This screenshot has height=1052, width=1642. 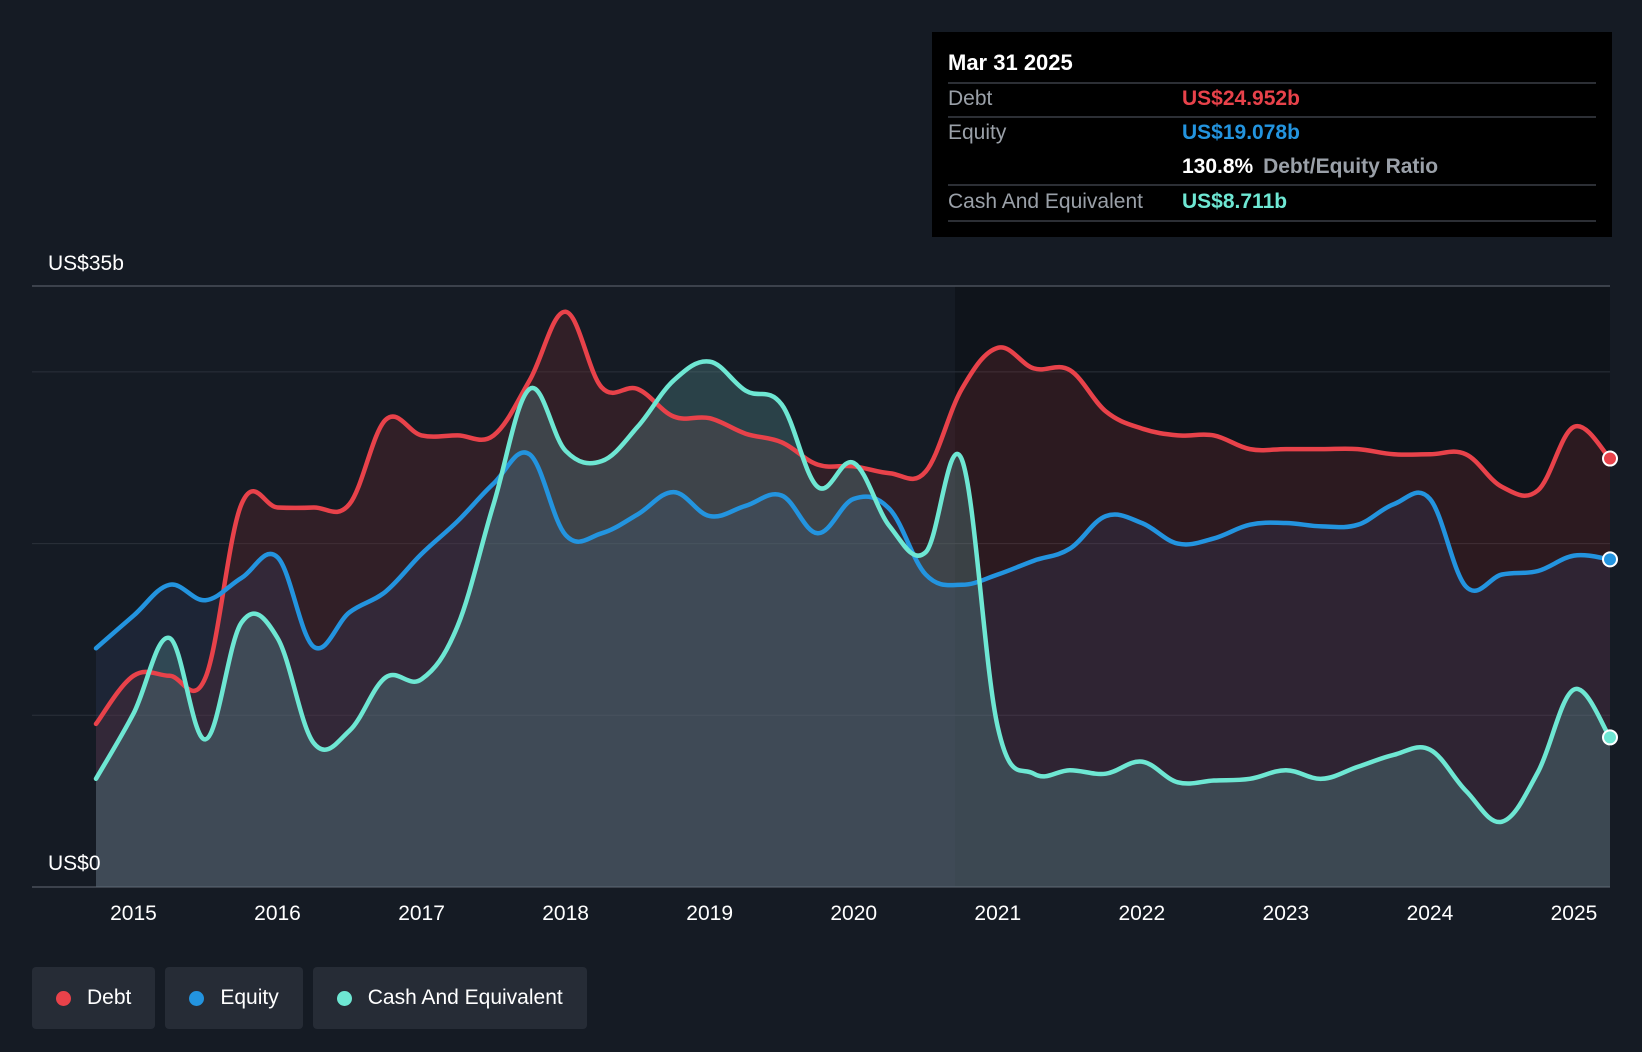 I want to click on series-end-markers, so click(x=1610, y=598).